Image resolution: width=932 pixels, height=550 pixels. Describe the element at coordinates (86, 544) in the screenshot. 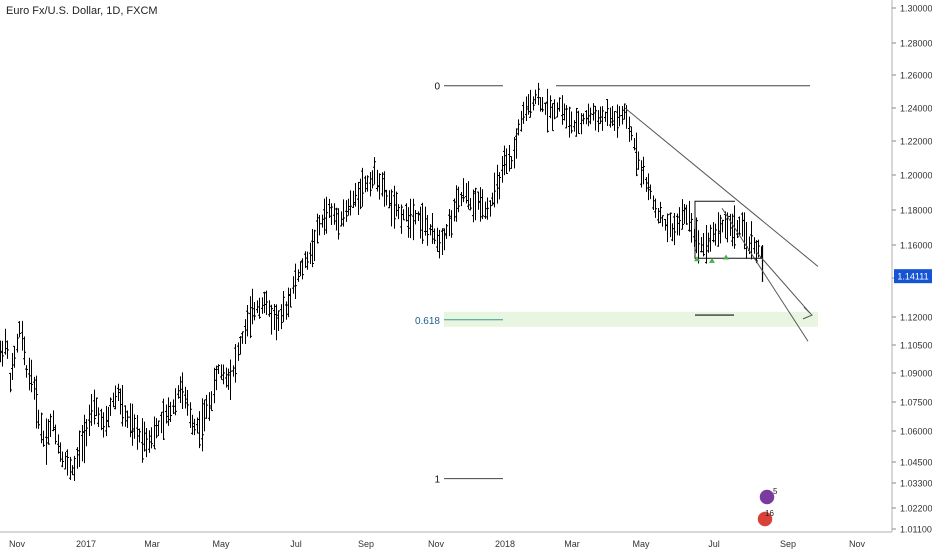

I see `time-tick-label: 2017` at that location.